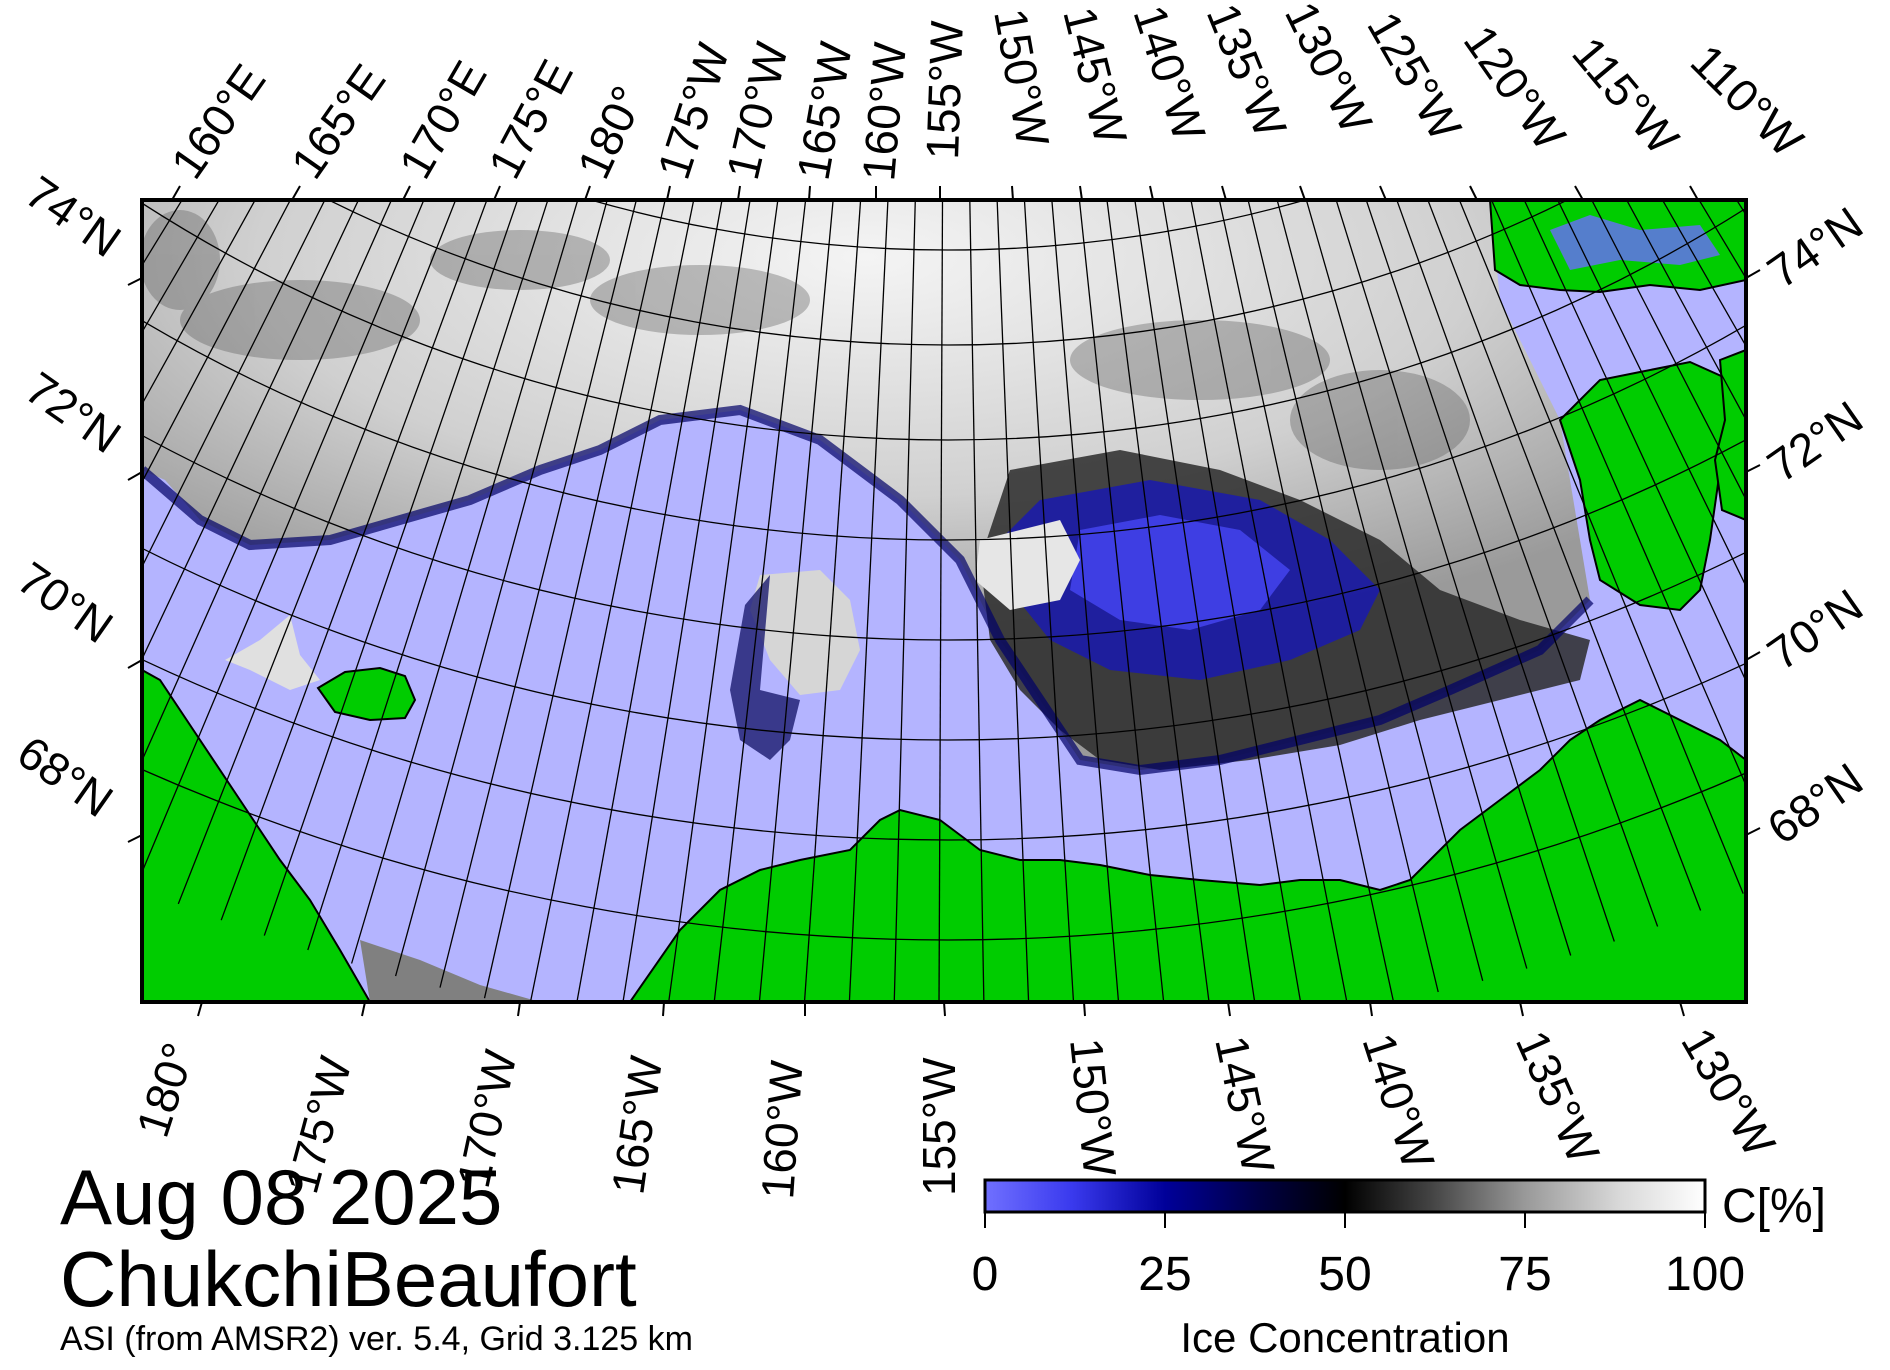 This screenshot has width=1890, height=1370. I want to click on top-lon-label-145w: 145°W, so click(1095, 76).